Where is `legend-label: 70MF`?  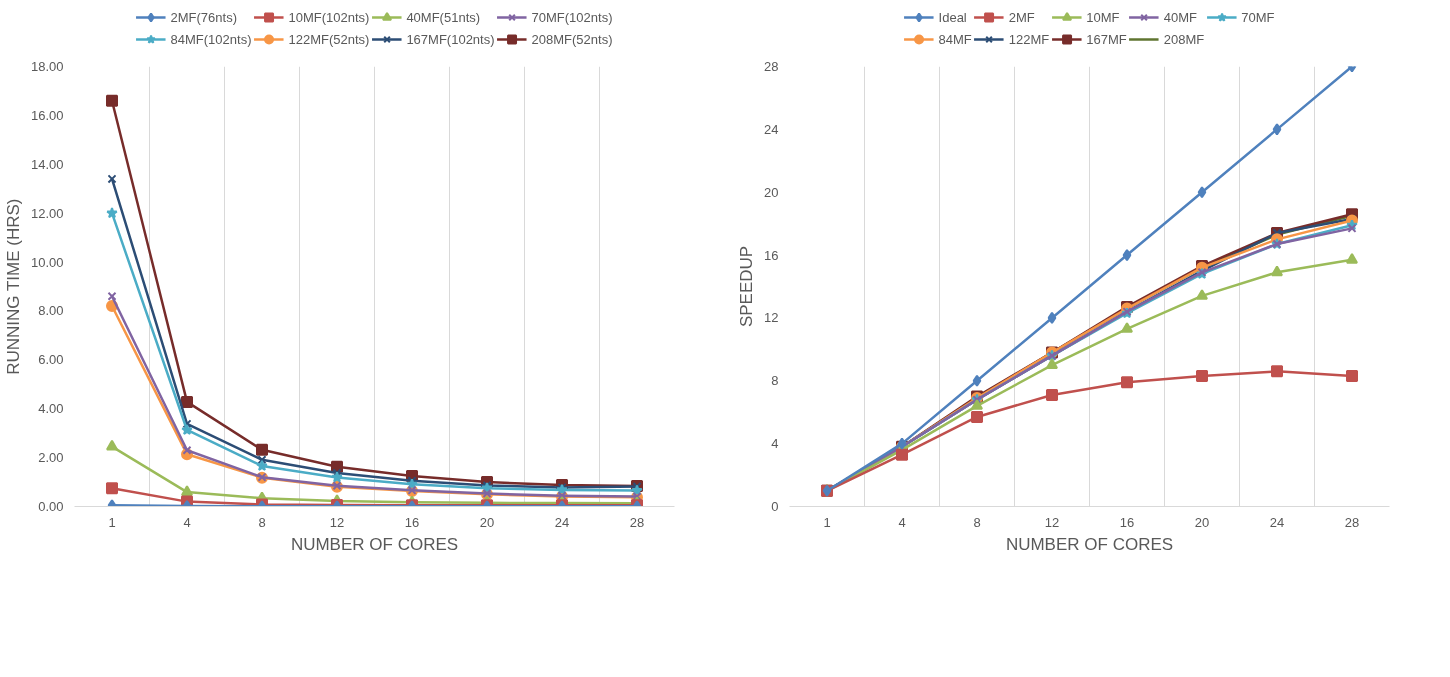
legend-label: 70MF is located at coordinates (1258, 17).